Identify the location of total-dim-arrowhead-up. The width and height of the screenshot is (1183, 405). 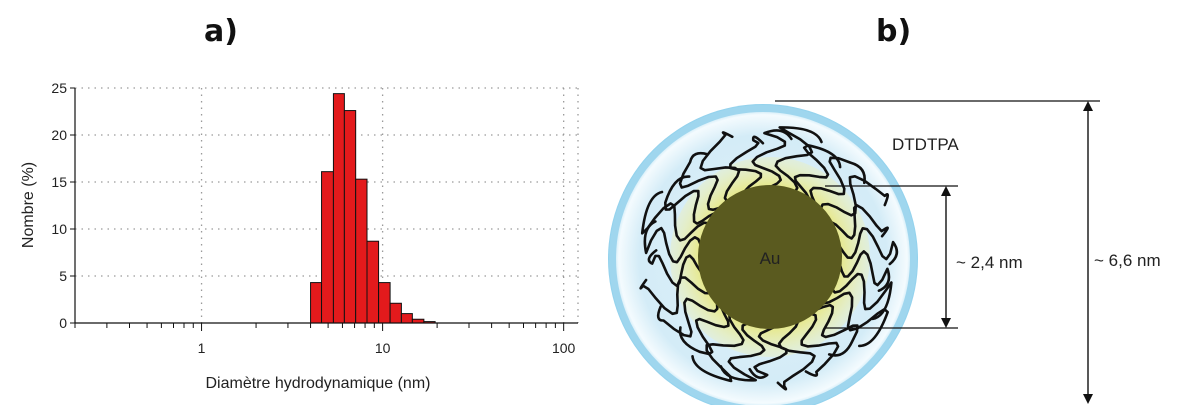
(1088, 106).